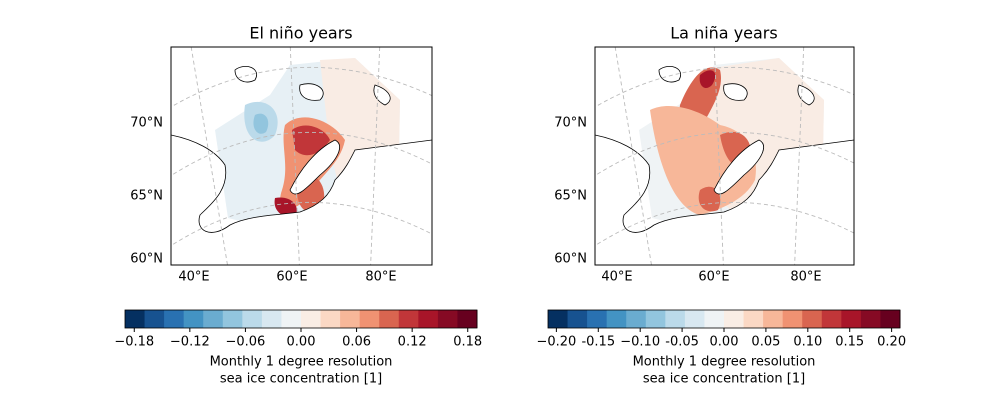  What do you see at coordinates (190, 342) in the screenshot?
I see `colorbar-tick-label: −0.12` at bounding box center [190, 342].